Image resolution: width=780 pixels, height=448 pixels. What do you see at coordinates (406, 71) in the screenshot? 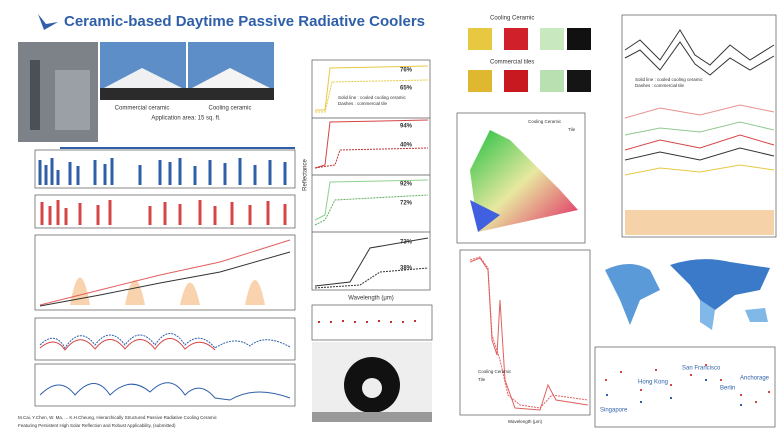
I see `value-label: 76%` at bounding box center [406, 71].